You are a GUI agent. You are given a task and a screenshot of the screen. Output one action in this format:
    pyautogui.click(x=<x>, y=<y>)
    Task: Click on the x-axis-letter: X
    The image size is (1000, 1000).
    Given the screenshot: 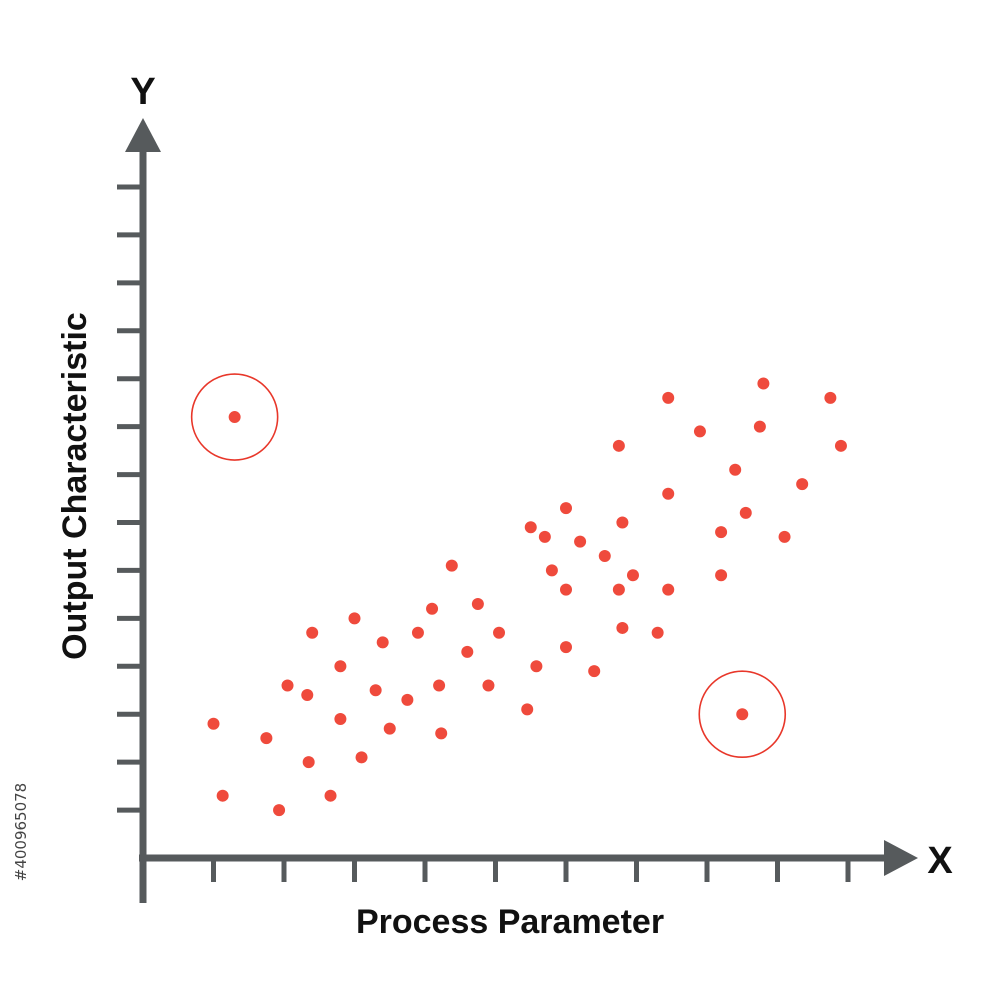 What is the action you would take?
    pyautogui.click(x=940, y=861)
    